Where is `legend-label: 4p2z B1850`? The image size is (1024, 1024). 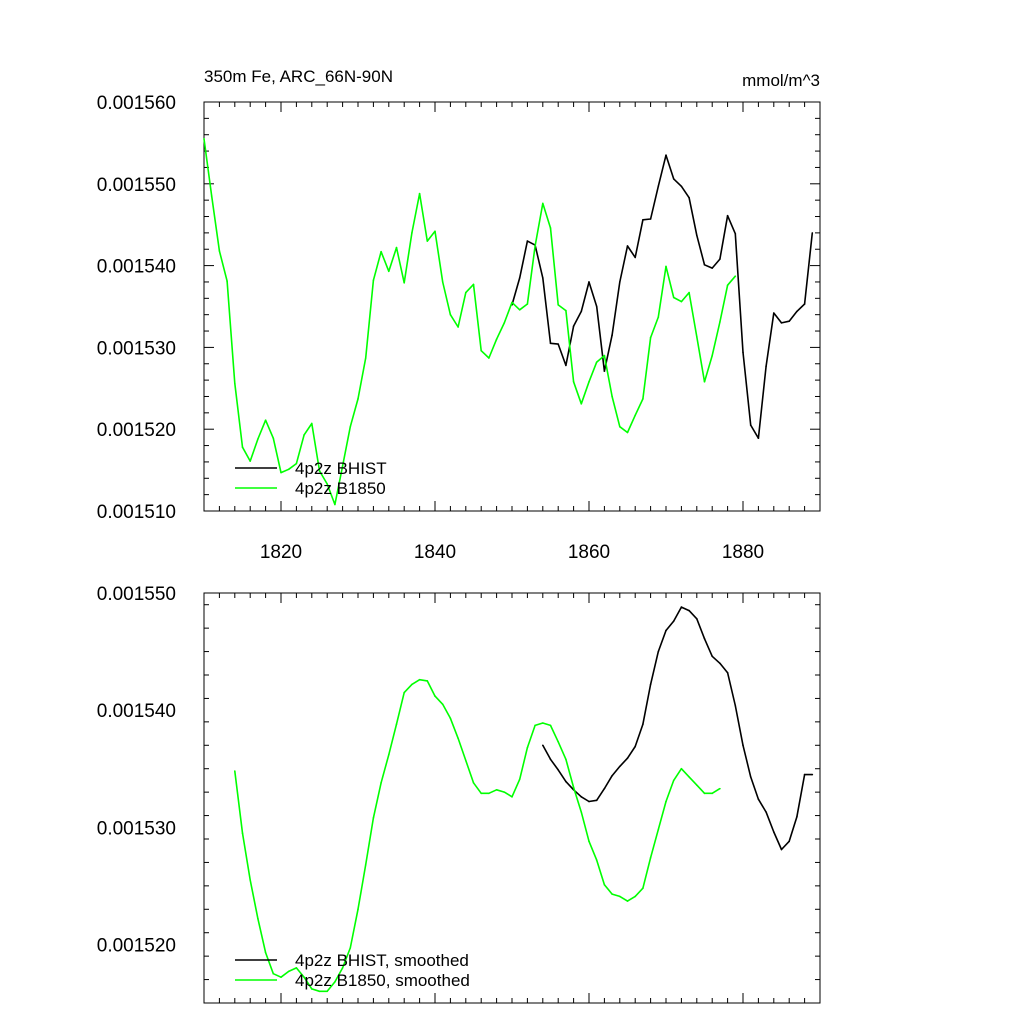 legend-label: 4p2z B1850 is located at coordinates (340, 488).